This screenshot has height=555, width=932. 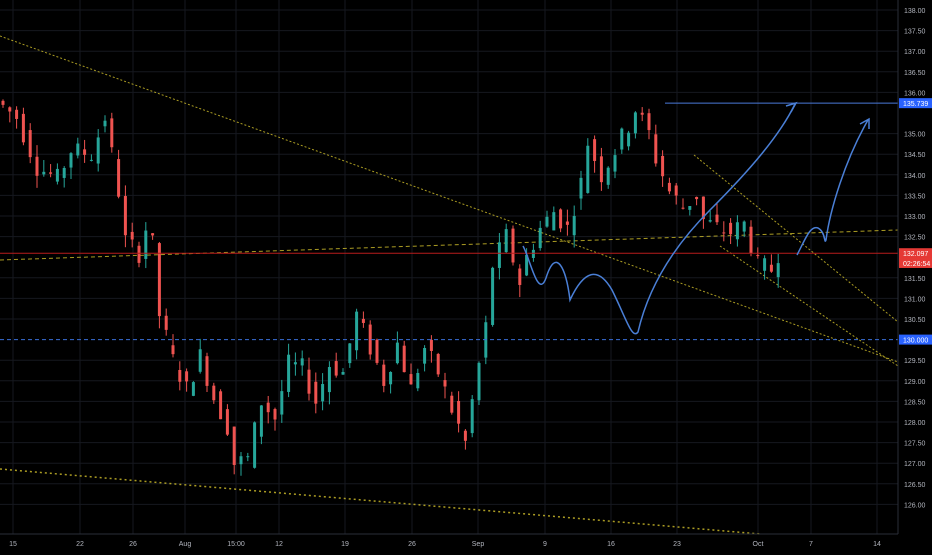 What do you see at coordinates (545, 544) in the screenshot?
I see `x-tick-label: 9` at bounding box center [545, 544].